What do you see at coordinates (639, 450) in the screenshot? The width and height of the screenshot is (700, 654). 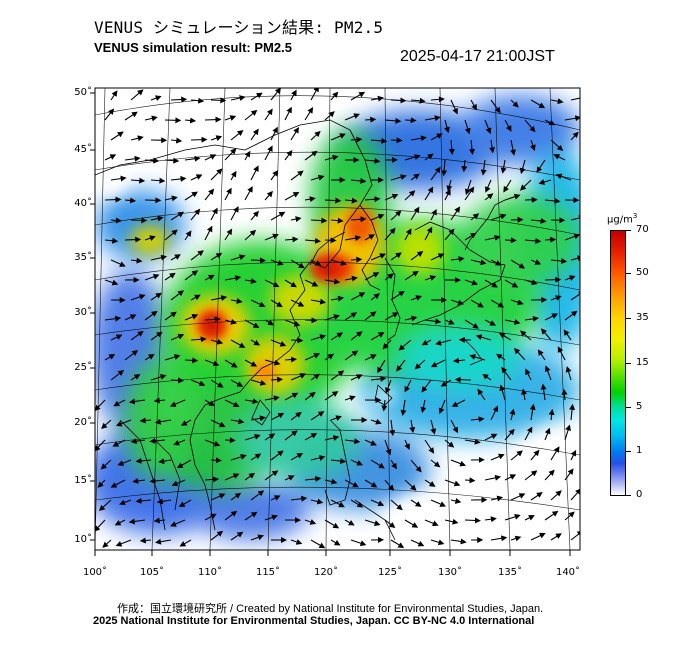 I see `colorbar-label-1: 1` at bounding box center [639, 450].